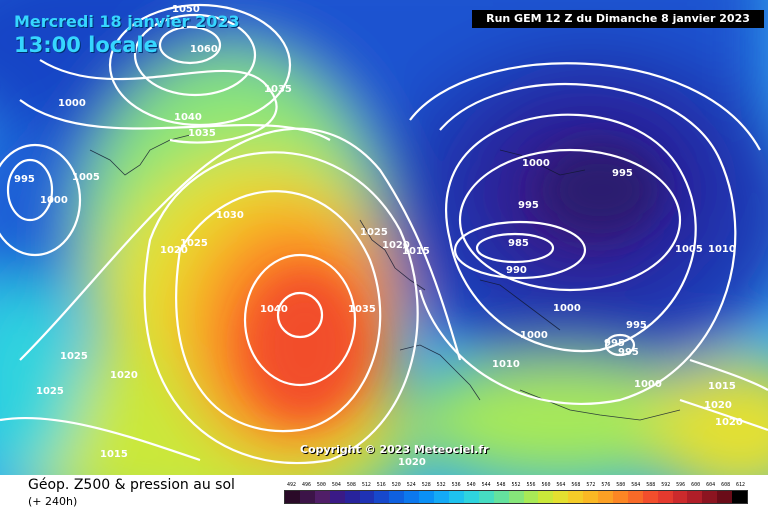  Describe the element at coordinates (711, 485) in the screenshot. I see `legend-tick-label: 604` at that location.